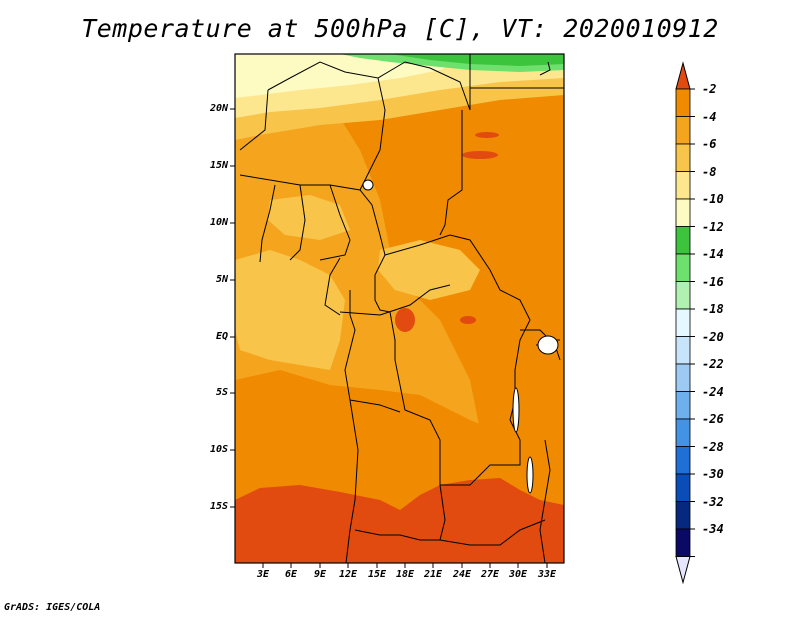 Image resolution: width=800 pixels, height=618 pixels. What do you see at coordinates (713, 447) in the screenshot?
I see `colorbar-label-m28: -28` at bounding box center [713, 447].